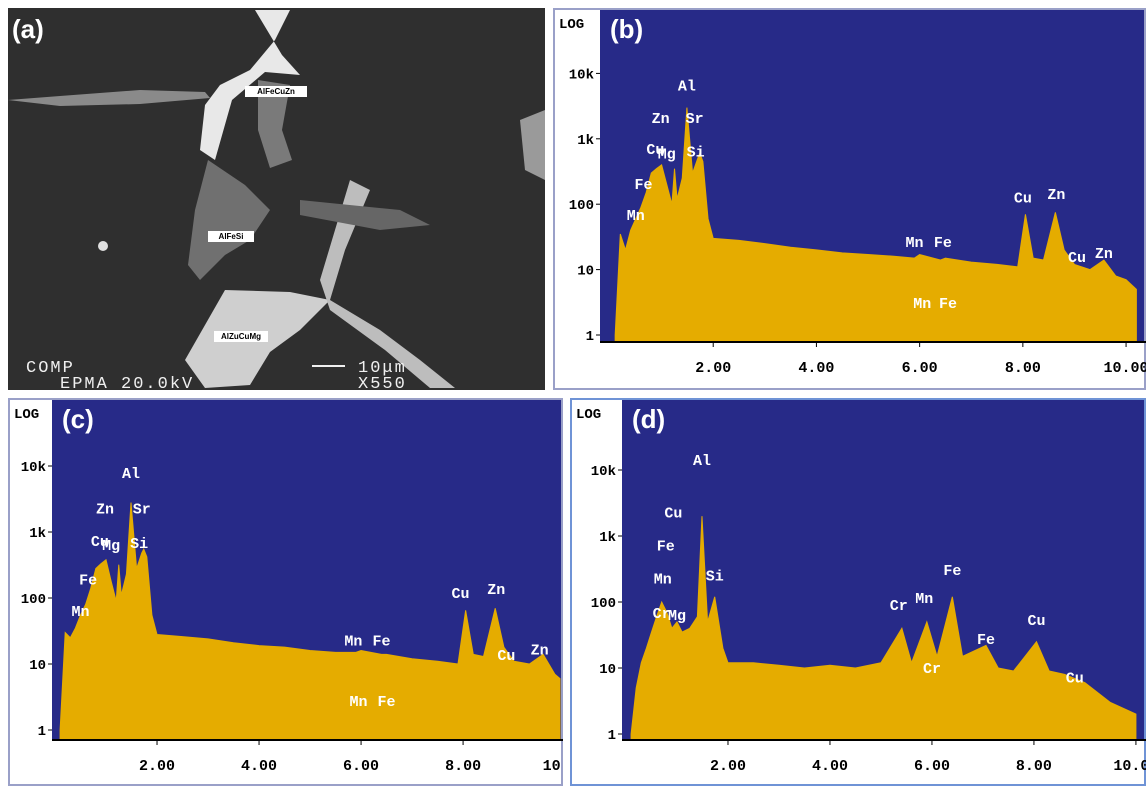 The width and height of the screenshot is (1146, 788). What do you see at coordinates (127, 384) in the screenshot?
I see `sem-info: EPMA 20.0kV` at bounding box center [127, 384].